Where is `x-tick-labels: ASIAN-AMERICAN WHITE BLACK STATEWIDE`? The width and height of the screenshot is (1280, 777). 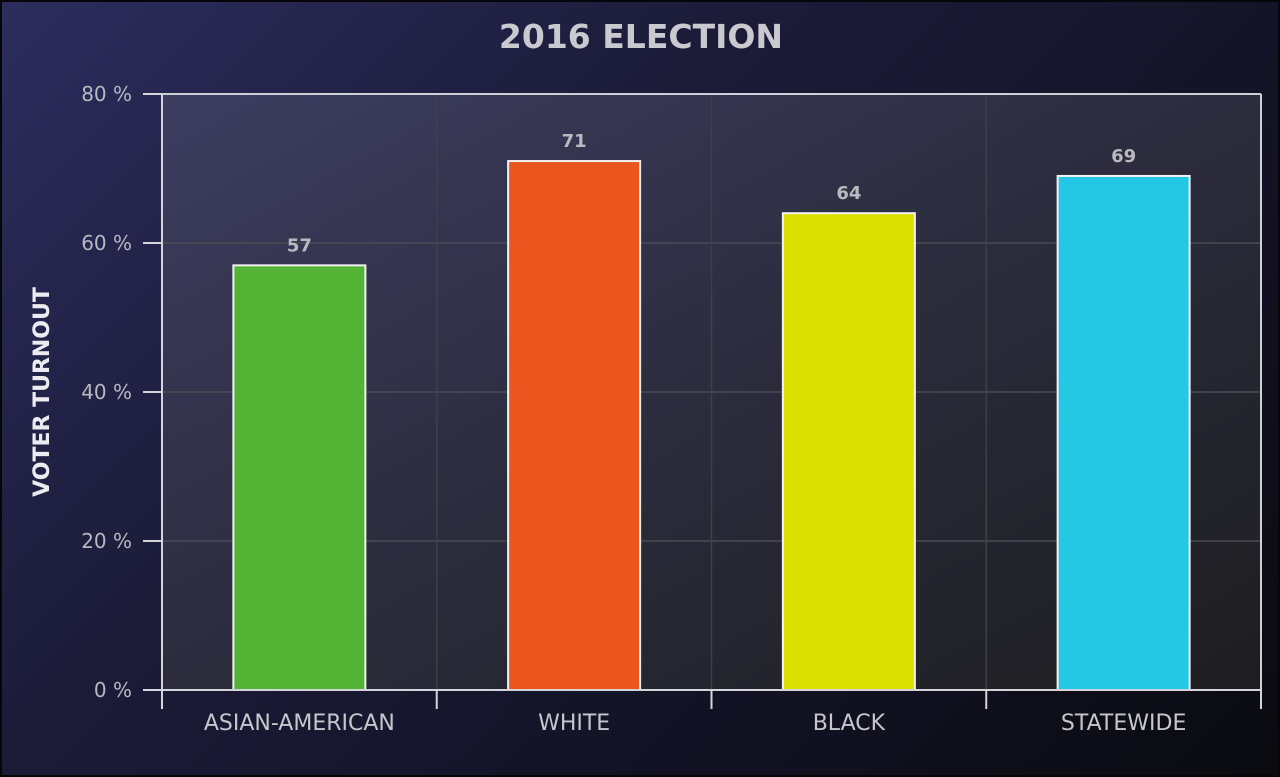
x-tick-labels: ASIAN-AMERICAN WHITE BLACK STATEWIDE is located at coordinates (711, 713).